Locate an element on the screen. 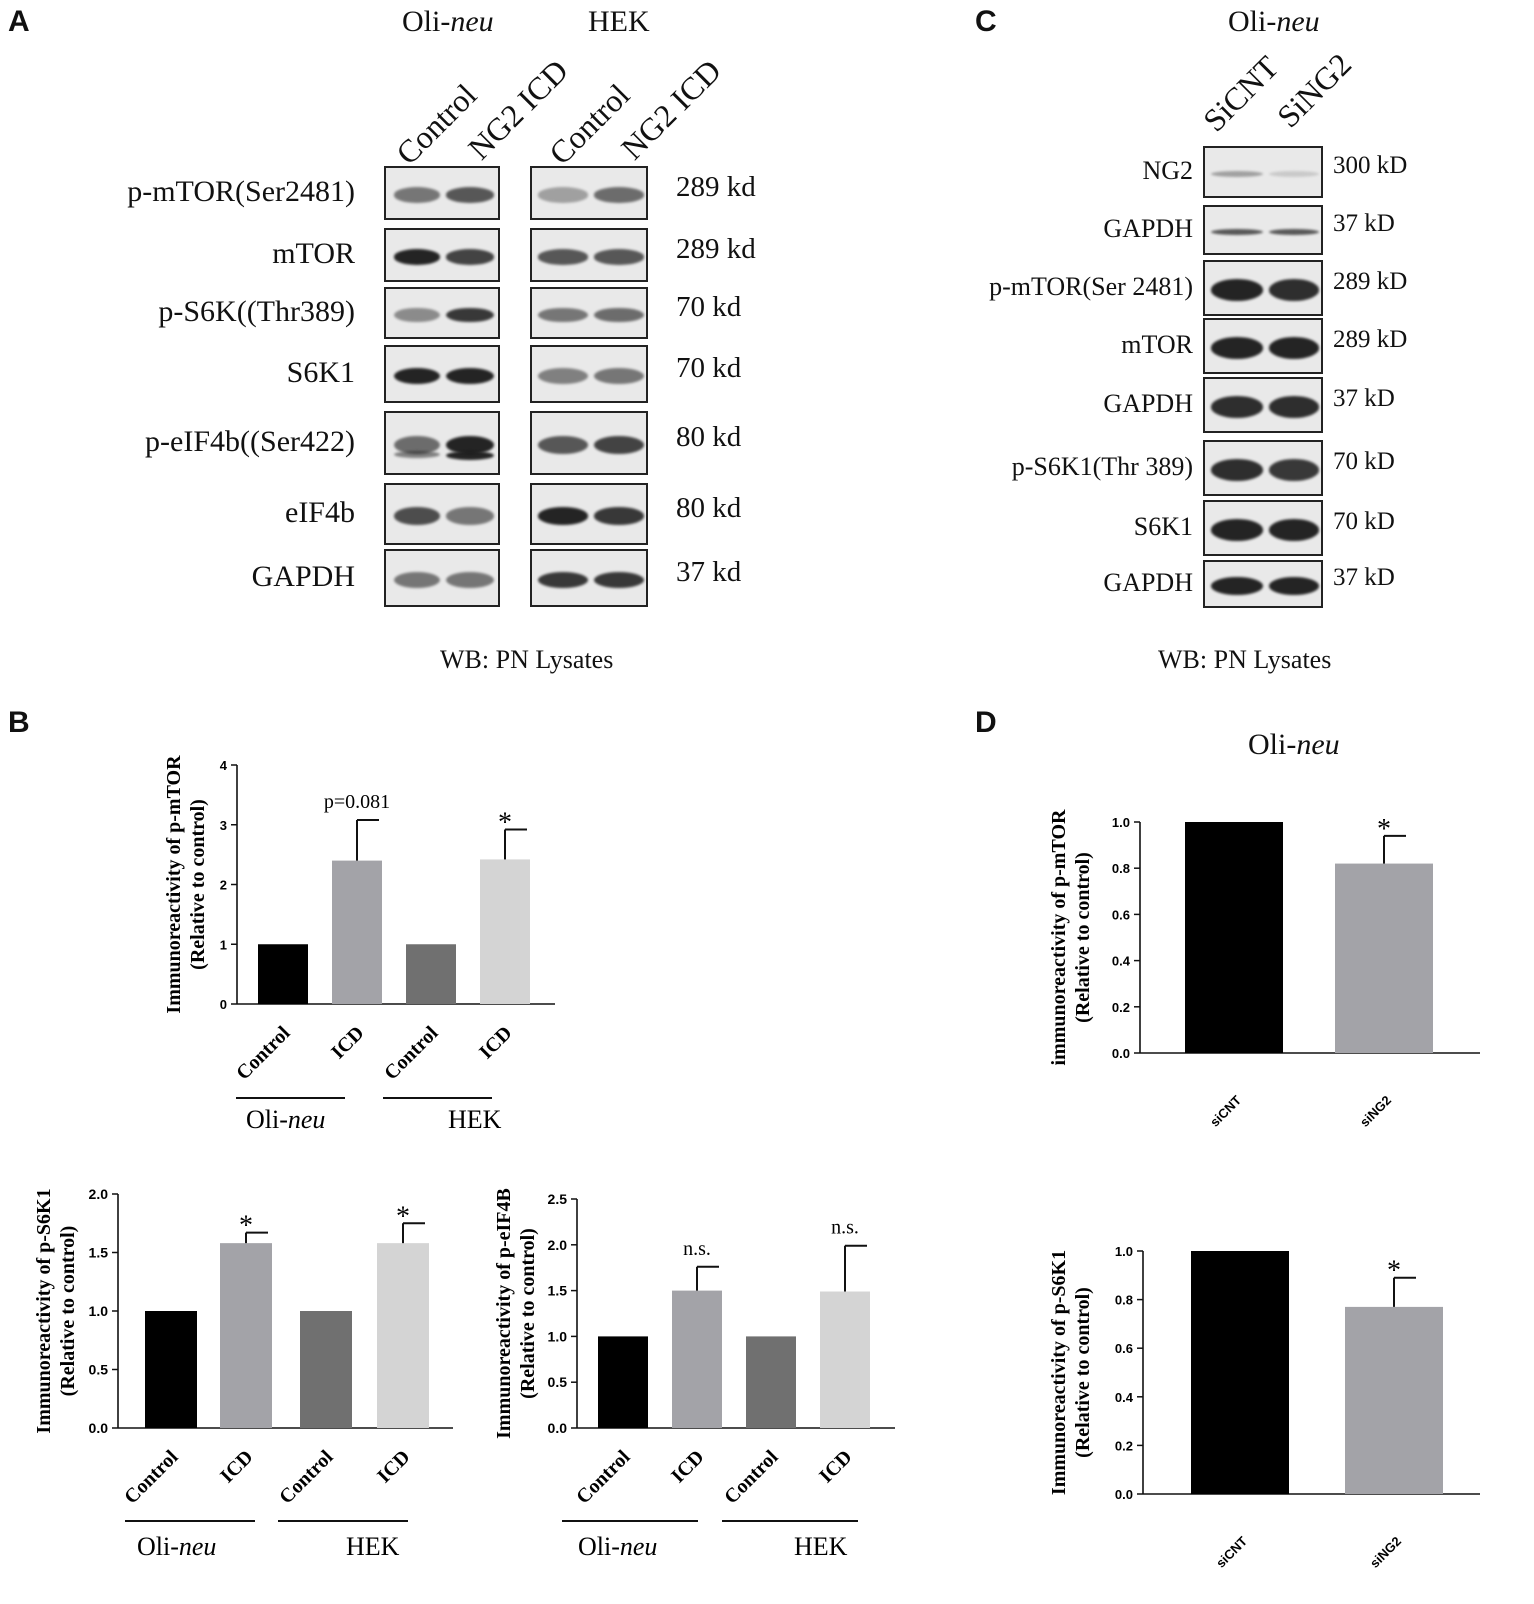 The height and width of the screenshot is (1604, 1534). panel-a-header-hek: HEK is located at coordinates (619, 21).